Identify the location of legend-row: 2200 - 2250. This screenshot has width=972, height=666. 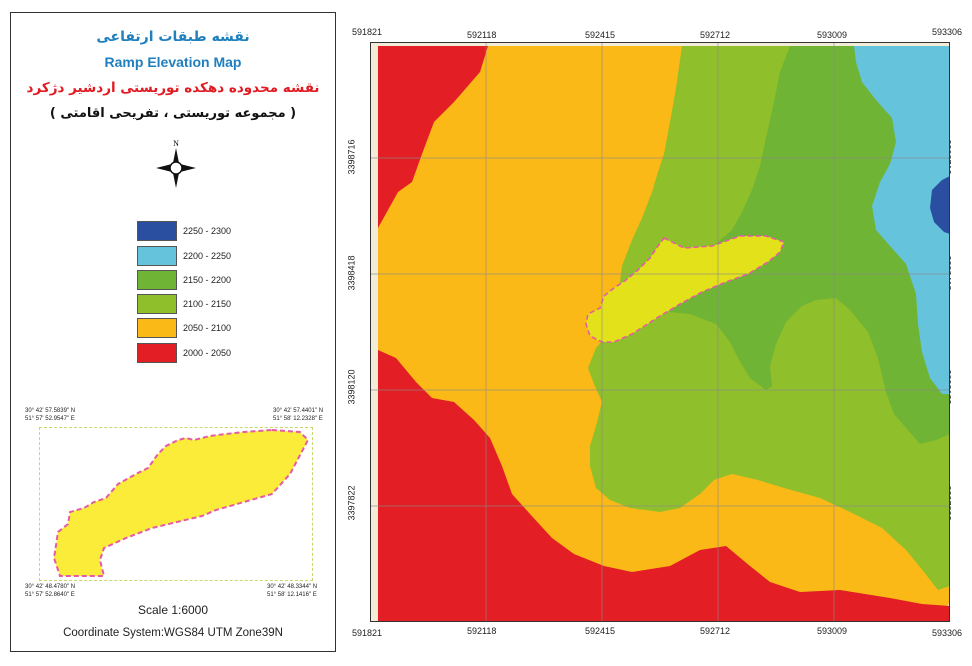
(184, 256).